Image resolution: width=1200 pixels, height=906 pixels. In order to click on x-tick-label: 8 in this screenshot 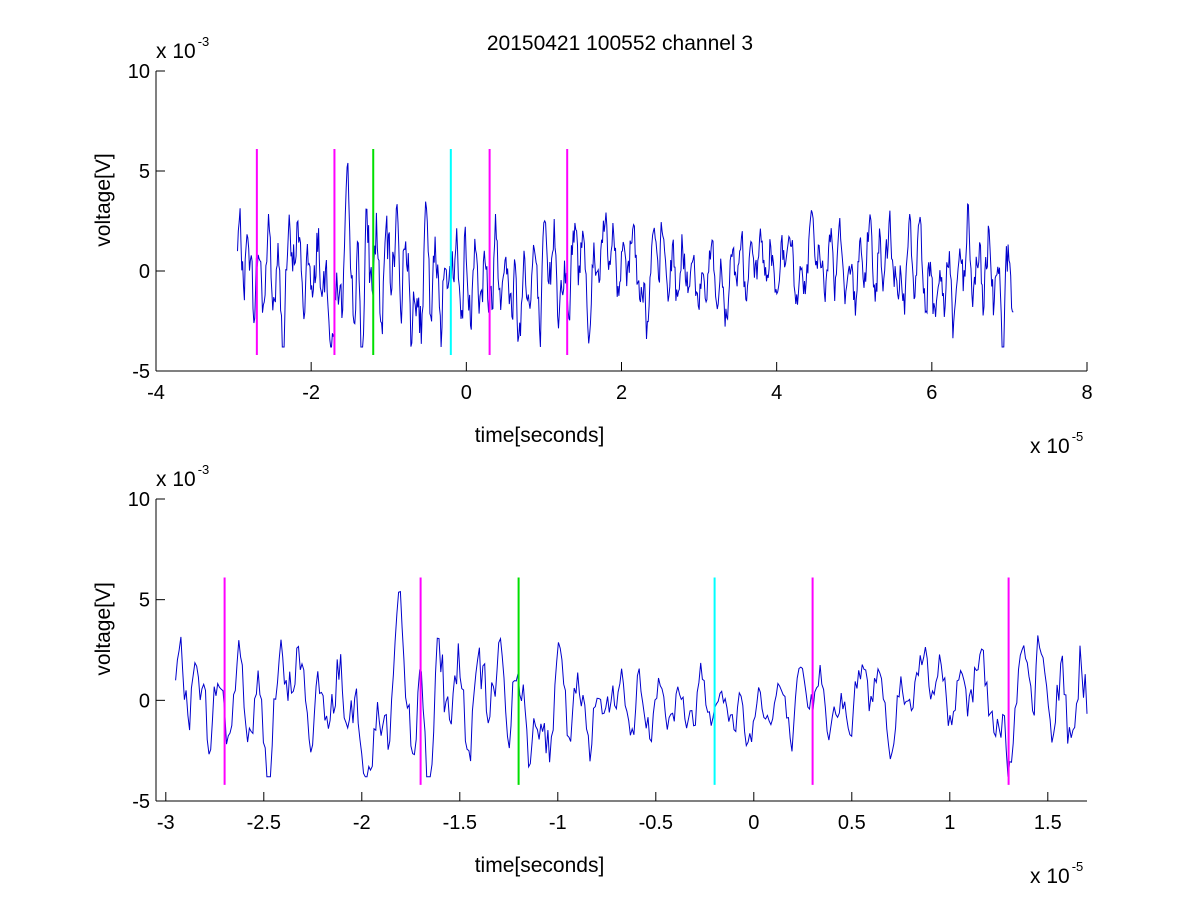, I will do `click(1086, 393)`.